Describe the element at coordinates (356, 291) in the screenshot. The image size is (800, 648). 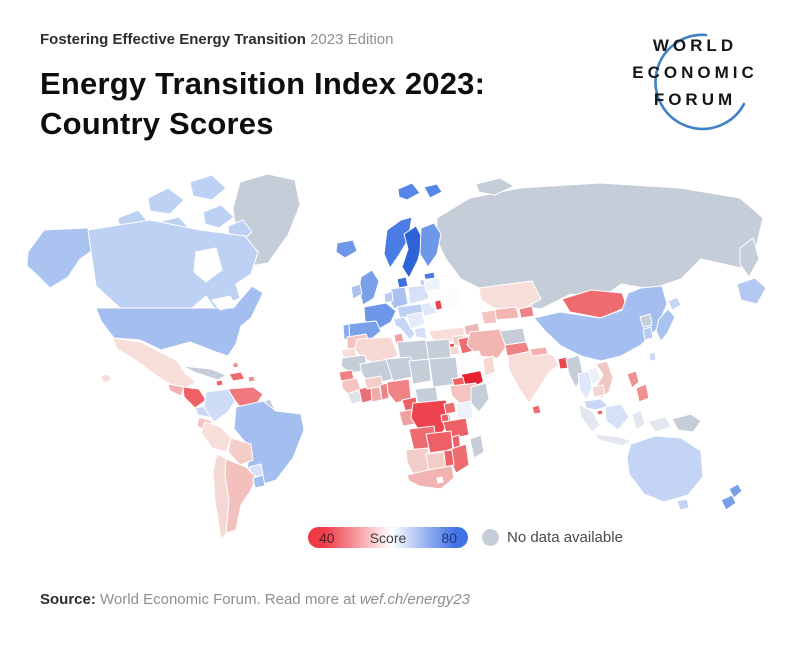
I see `map-region-ireland: Ireland` at that location.